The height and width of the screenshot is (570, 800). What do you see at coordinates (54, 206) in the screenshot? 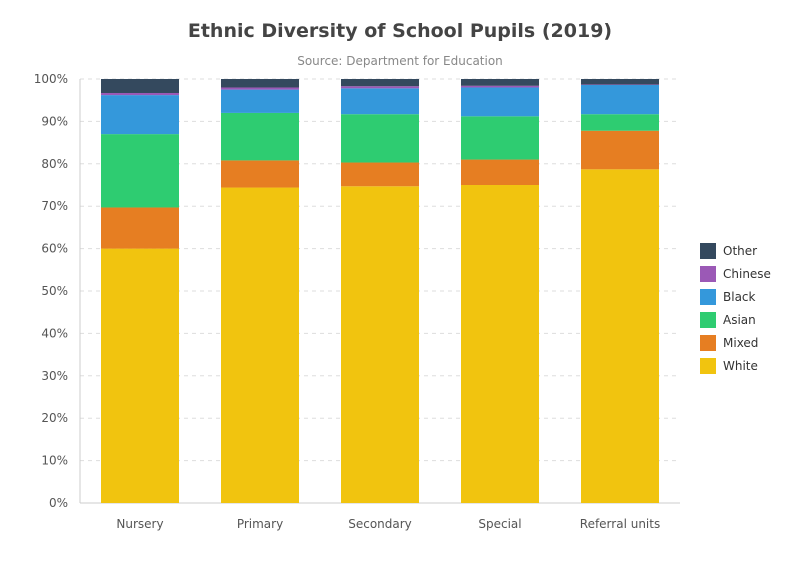
I see `y-tick-label: 70%` at bounding box center [54, 206].